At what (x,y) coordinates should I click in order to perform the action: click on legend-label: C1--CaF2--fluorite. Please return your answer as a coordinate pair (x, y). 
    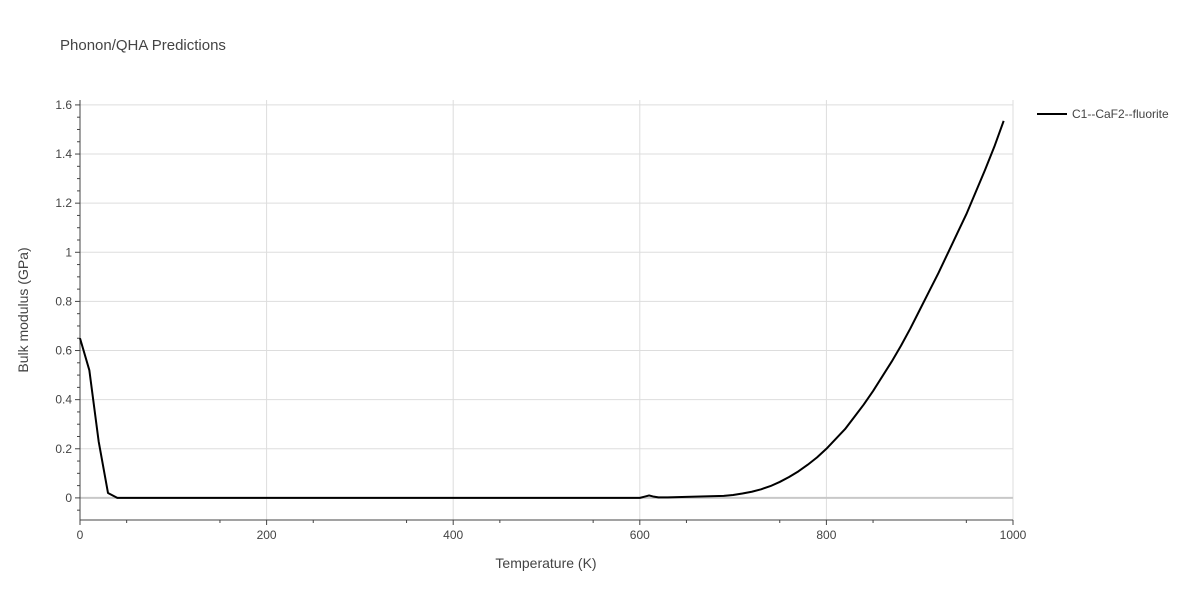
    Looking at the image, I should click on (1120, 114).